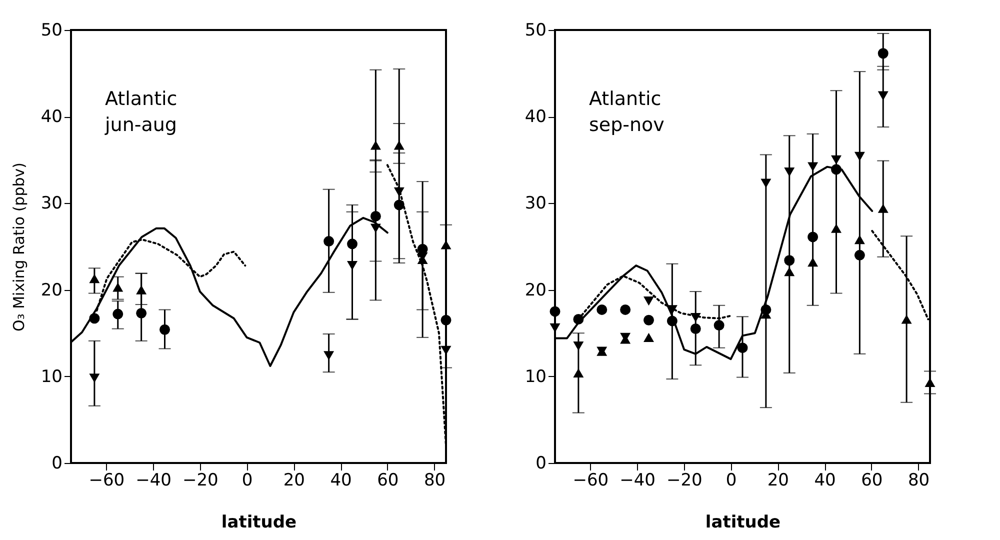  What do you see at coordinates (626, 112) in the screenshot?
I see `annotation: Atlantic sep-nov` at bounding box center [626, 112].